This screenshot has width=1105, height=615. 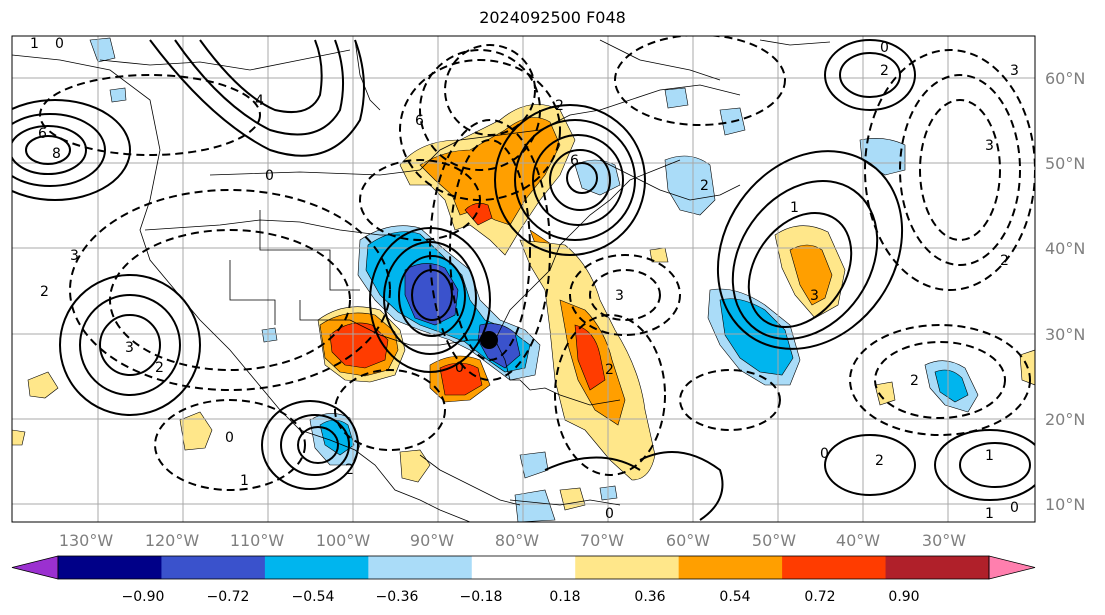 What do you see at coordinates (489, 340) in the screenshot?
I see `storm-center-marker` at bounding box center [489, 340].